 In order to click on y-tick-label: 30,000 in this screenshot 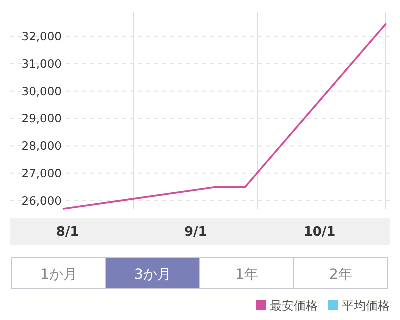, I will do `click(42, 91)`.